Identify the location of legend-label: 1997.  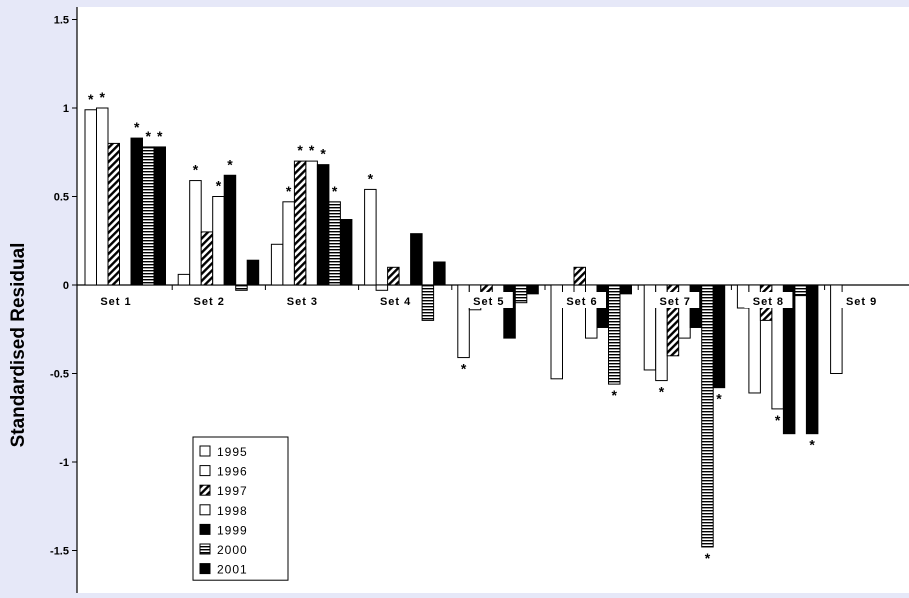
(232, 491).